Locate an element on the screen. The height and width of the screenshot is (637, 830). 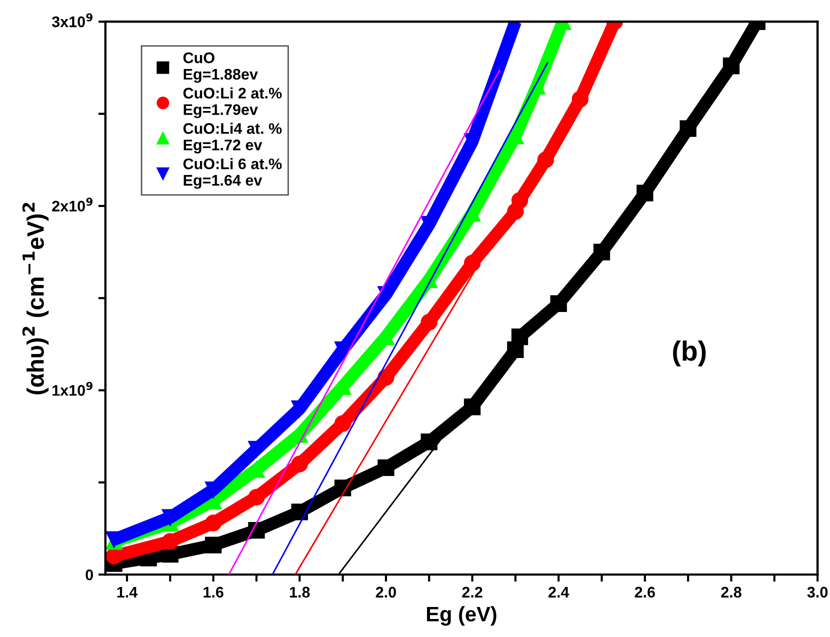
y-tick-label: 2x10$^{9}$ is located at coordinates (72, 205).